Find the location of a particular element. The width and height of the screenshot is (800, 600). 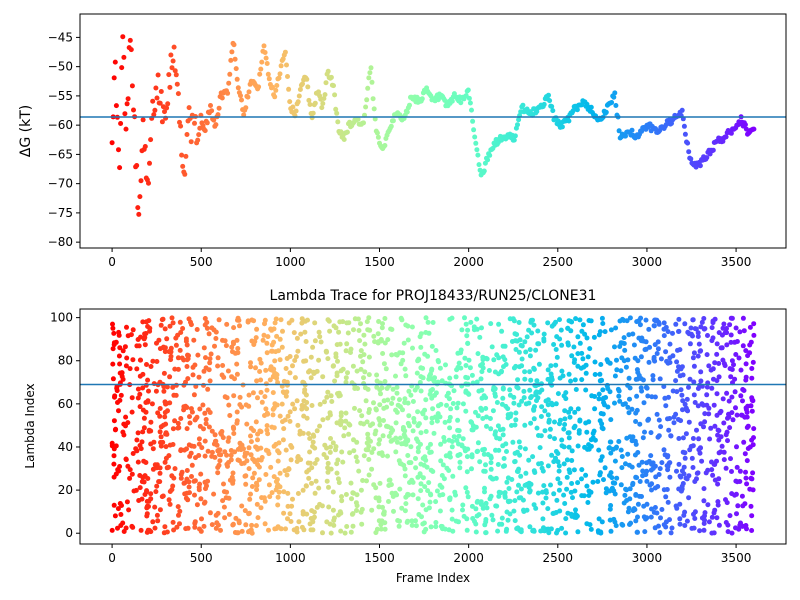

bottom-y-tick-label: 40 is located at coordinates (65, 447).